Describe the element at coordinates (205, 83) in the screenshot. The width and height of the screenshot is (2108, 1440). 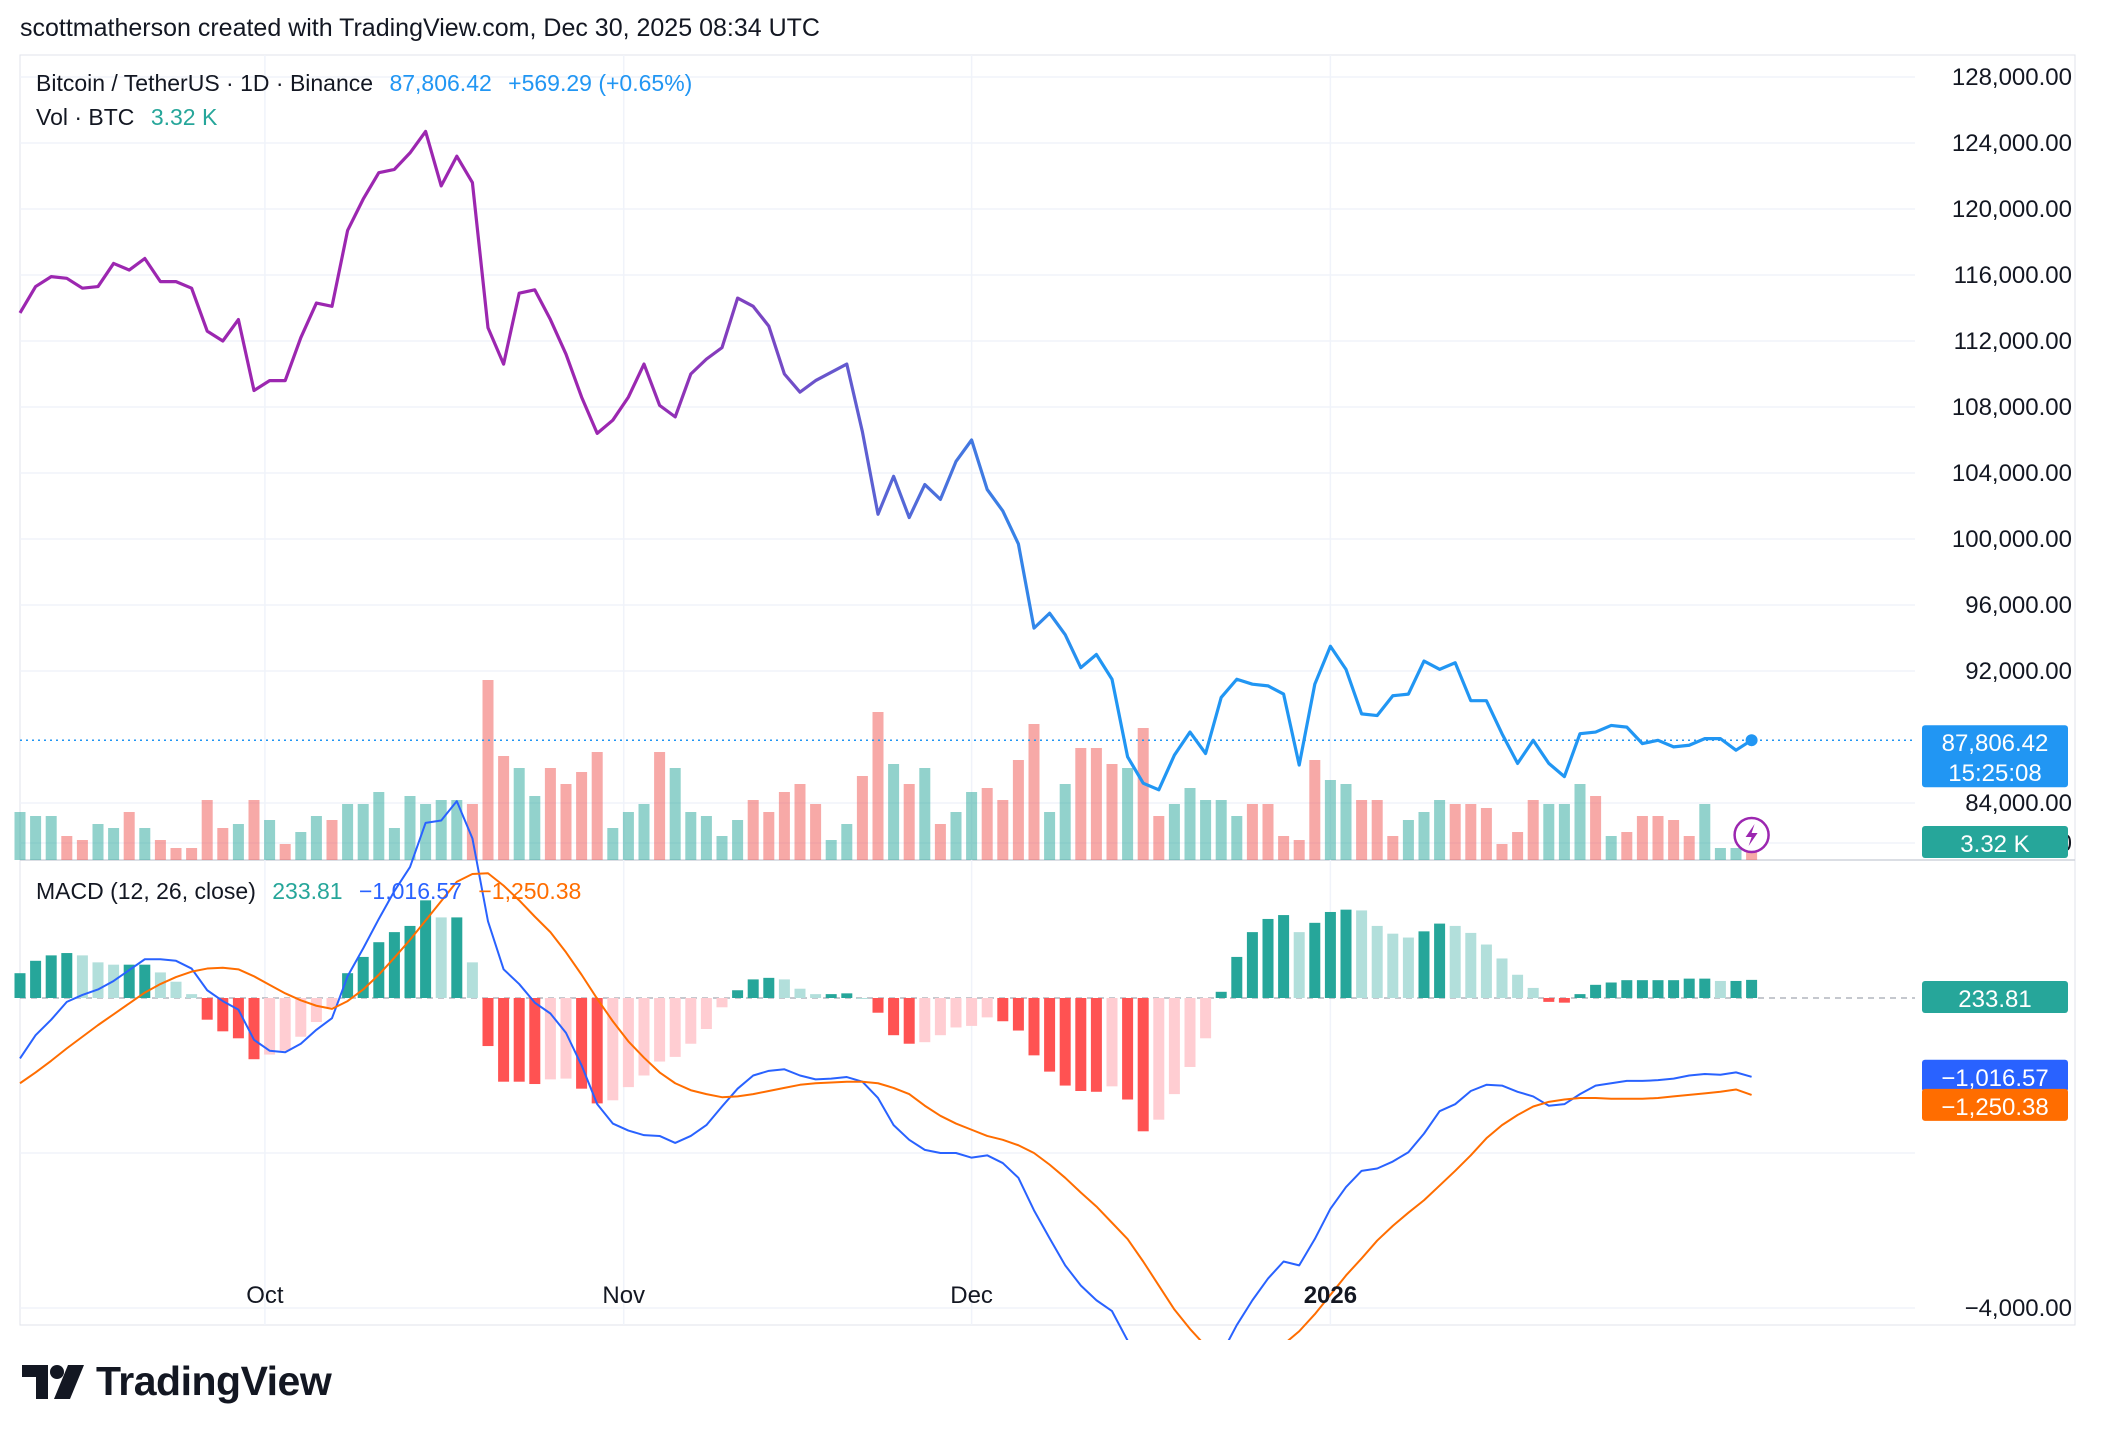
I see `symbol-name: Bitcoin / TetherUS · 1D · Binance` at that location.